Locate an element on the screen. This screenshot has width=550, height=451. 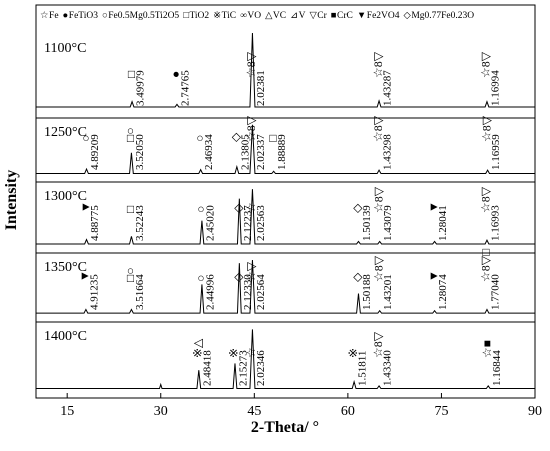
peak-d-spacing: 1.16993 is located at coordinates (496, 223).